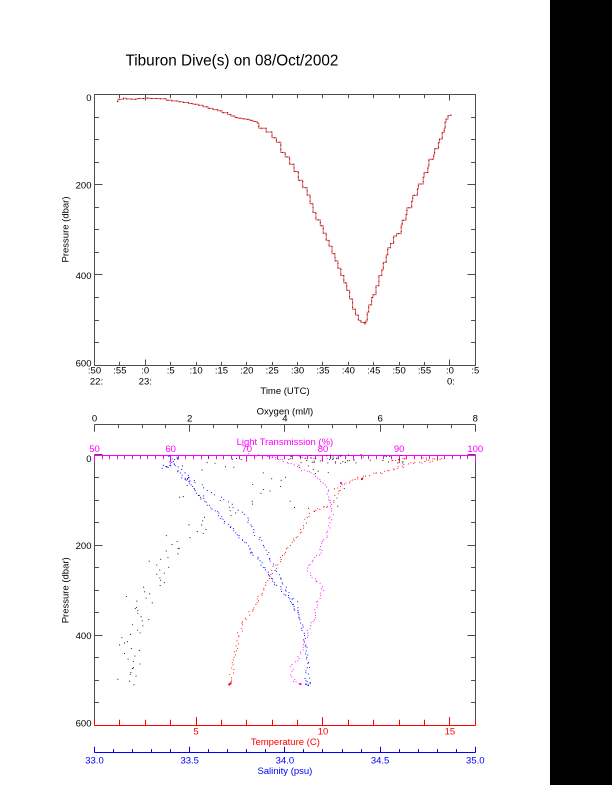 The width and height of the screenshot is (612, 785). What do you see at coordinates (195, 732) in the screenshot?
I see `svg-text: 5` at bounding box center [195, 732].